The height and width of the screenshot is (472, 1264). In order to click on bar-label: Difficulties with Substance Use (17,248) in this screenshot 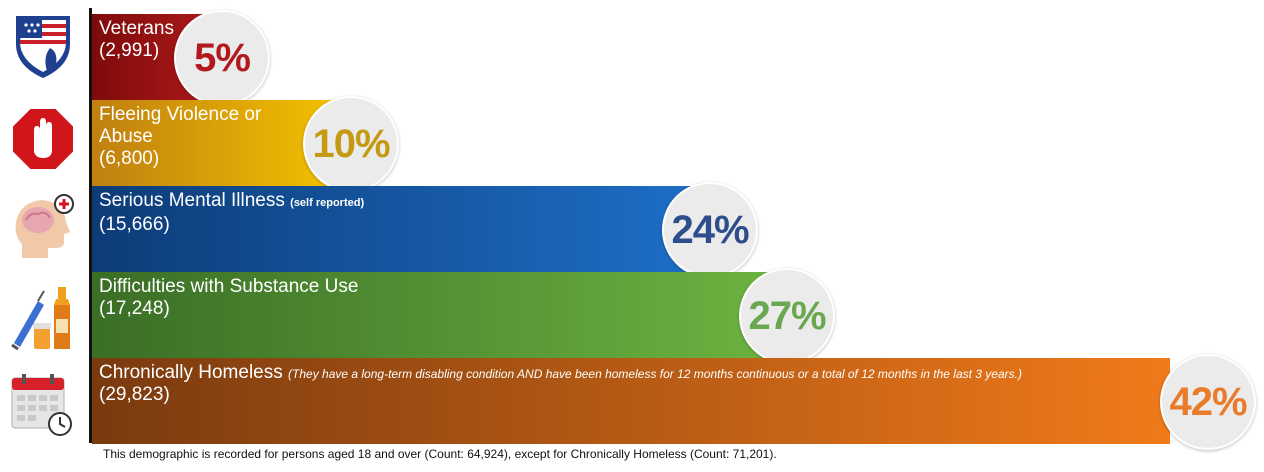, I will do `click(402, 298)`.